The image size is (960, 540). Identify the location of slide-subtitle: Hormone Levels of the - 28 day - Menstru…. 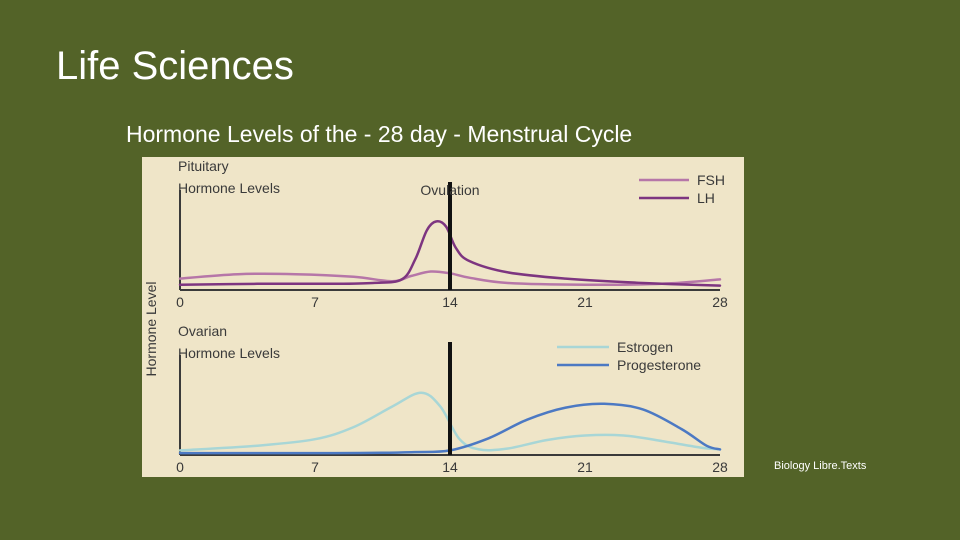
(379, 134).